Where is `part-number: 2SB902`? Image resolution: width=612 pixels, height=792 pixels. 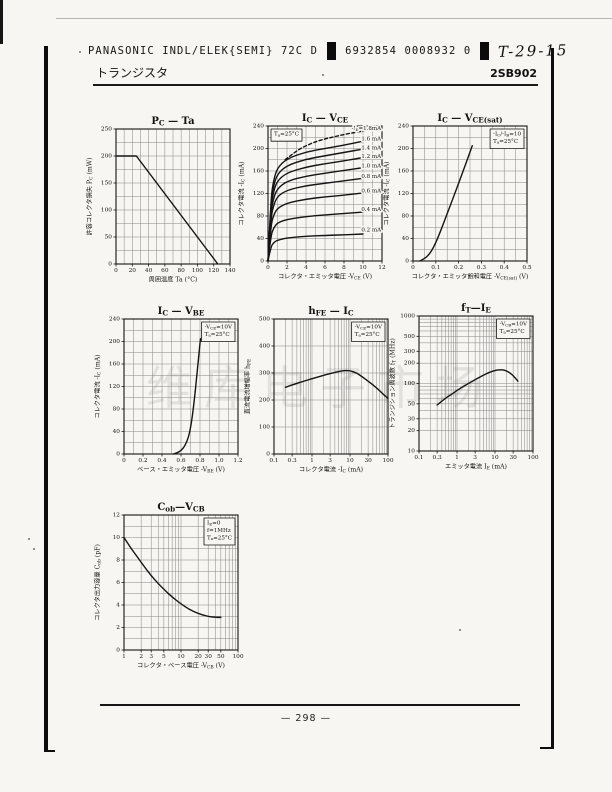
part-number: 2SB902 is located at coordinates (513, 73).